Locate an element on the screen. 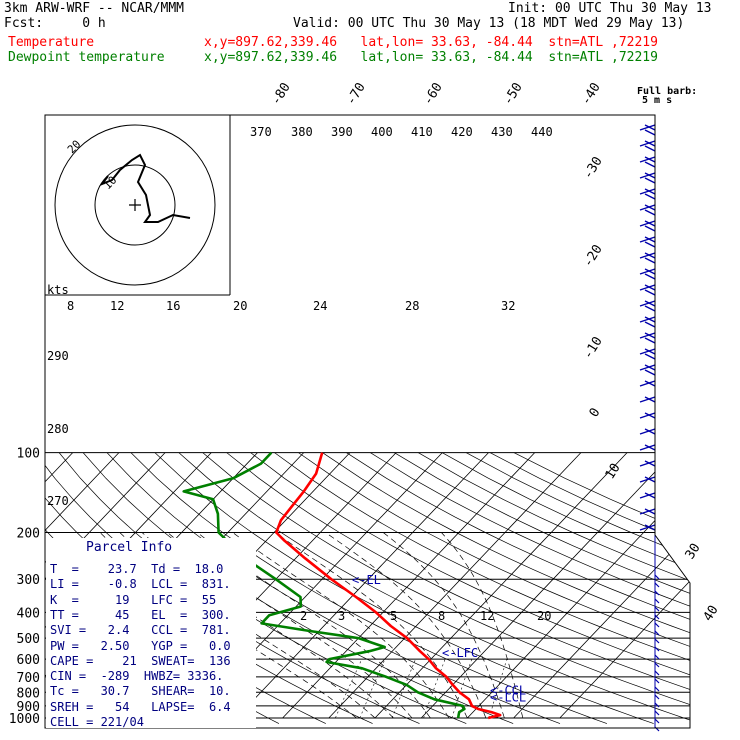 This screenshot has height=740, width=740. temperature-legend: Temperature is located at coordinates (51, 42).